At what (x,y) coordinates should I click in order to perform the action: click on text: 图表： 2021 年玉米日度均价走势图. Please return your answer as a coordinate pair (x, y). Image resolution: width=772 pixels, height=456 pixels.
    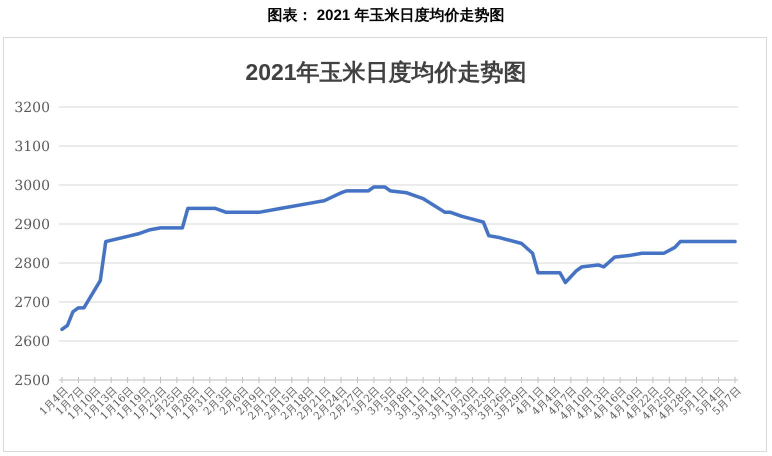
    Looking at the image, I should click on (386, 15).